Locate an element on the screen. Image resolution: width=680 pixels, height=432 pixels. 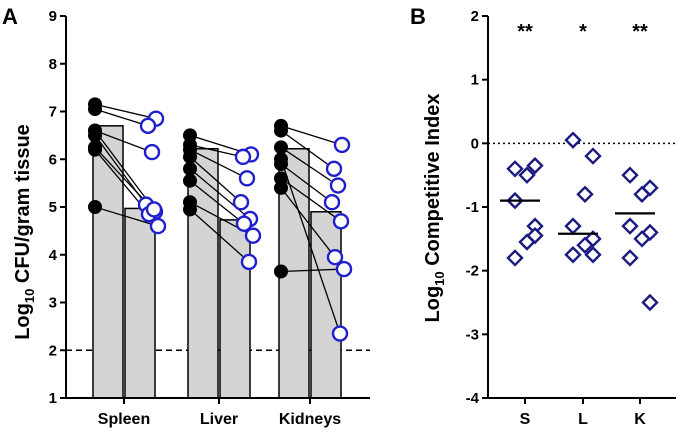
y-tick-label: 4 is located at coordinates (53, 255).